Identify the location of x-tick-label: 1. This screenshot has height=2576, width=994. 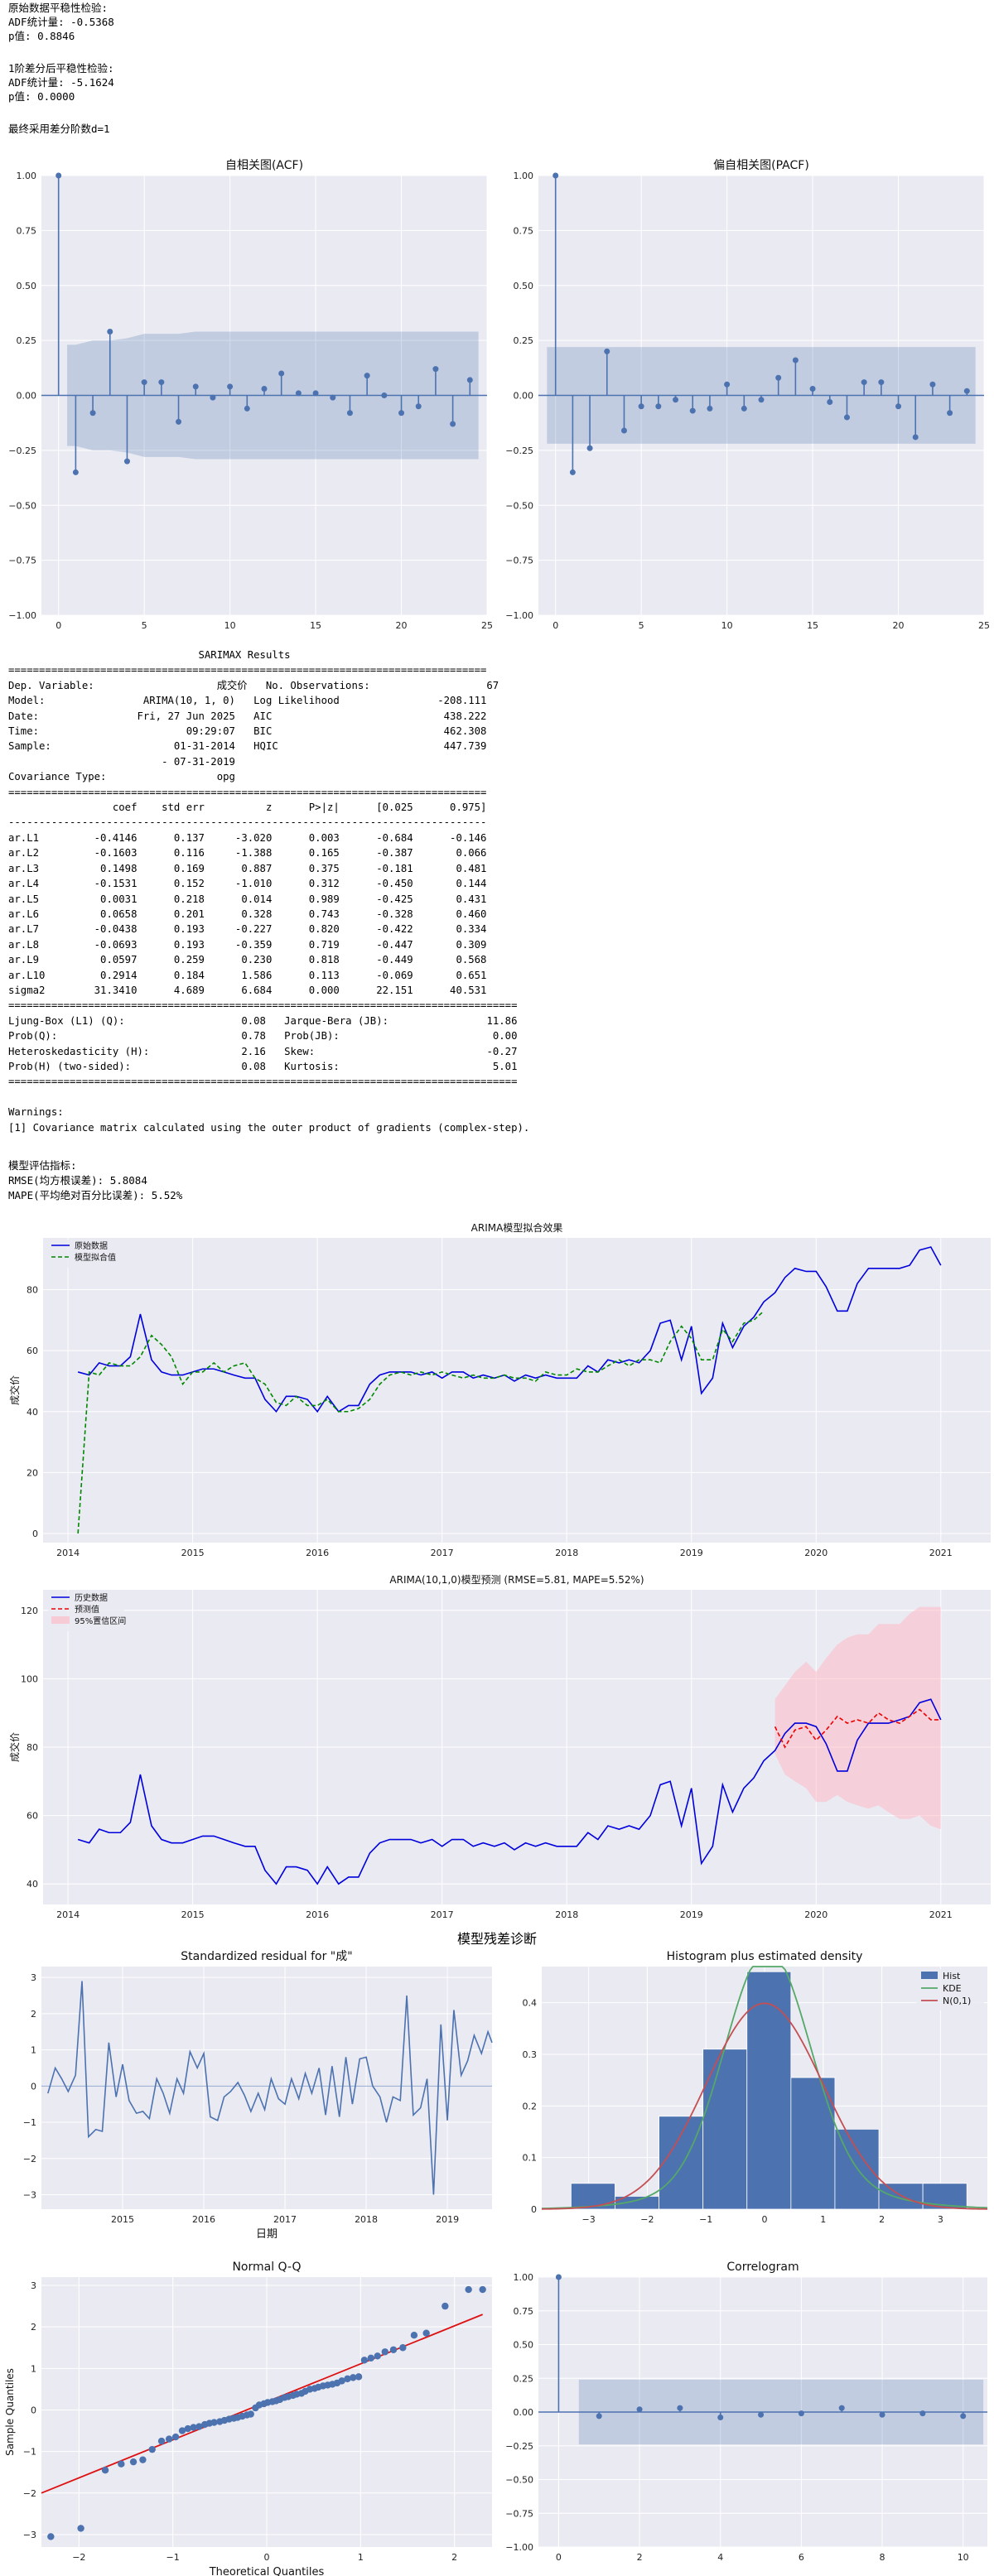
(361, 2557).